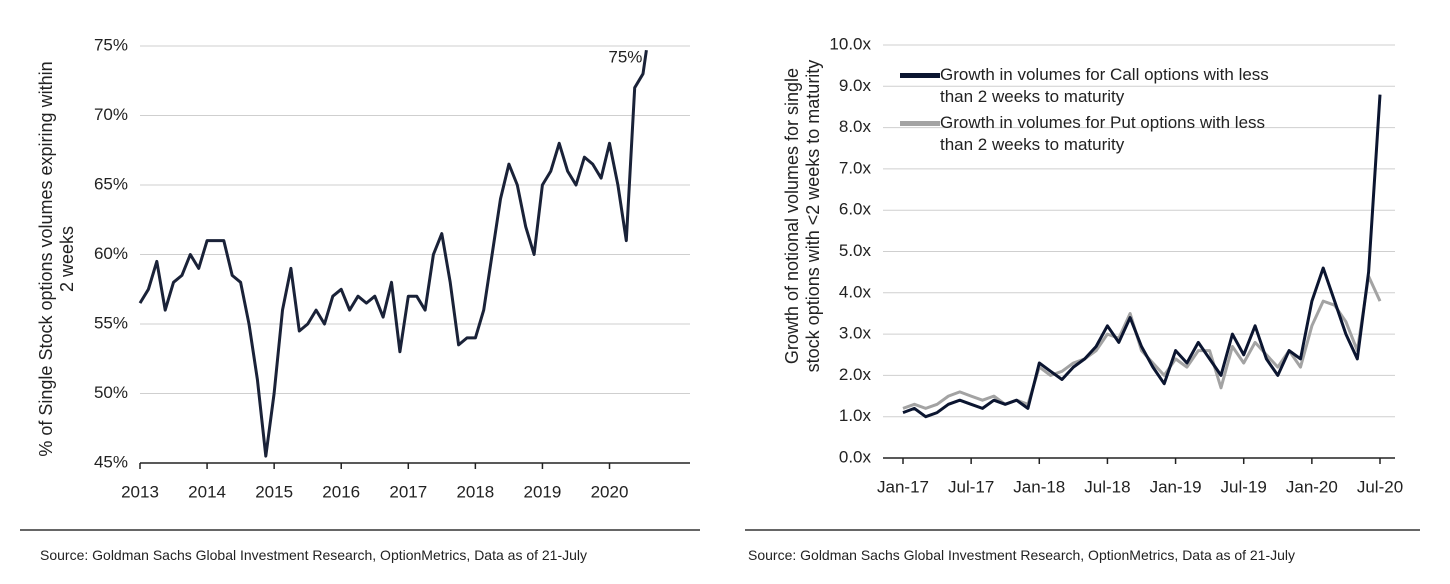  What do you see at coordinates (855, 85) in the screenshot?
I see `y-tick-label: 9.0x` at bounding box center [855, 85].